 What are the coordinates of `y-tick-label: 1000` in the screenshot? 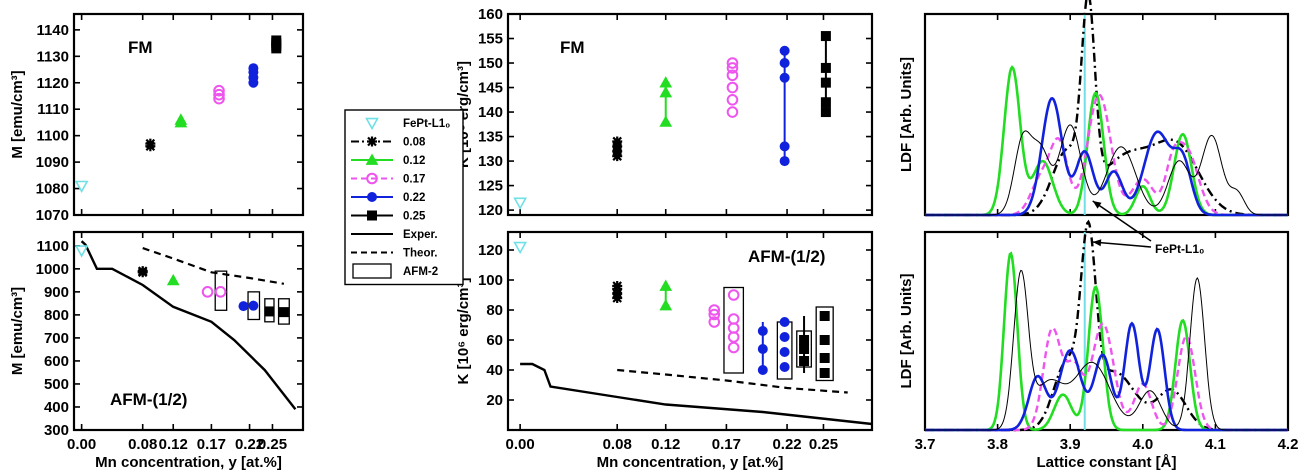 It's located at (52, 269).